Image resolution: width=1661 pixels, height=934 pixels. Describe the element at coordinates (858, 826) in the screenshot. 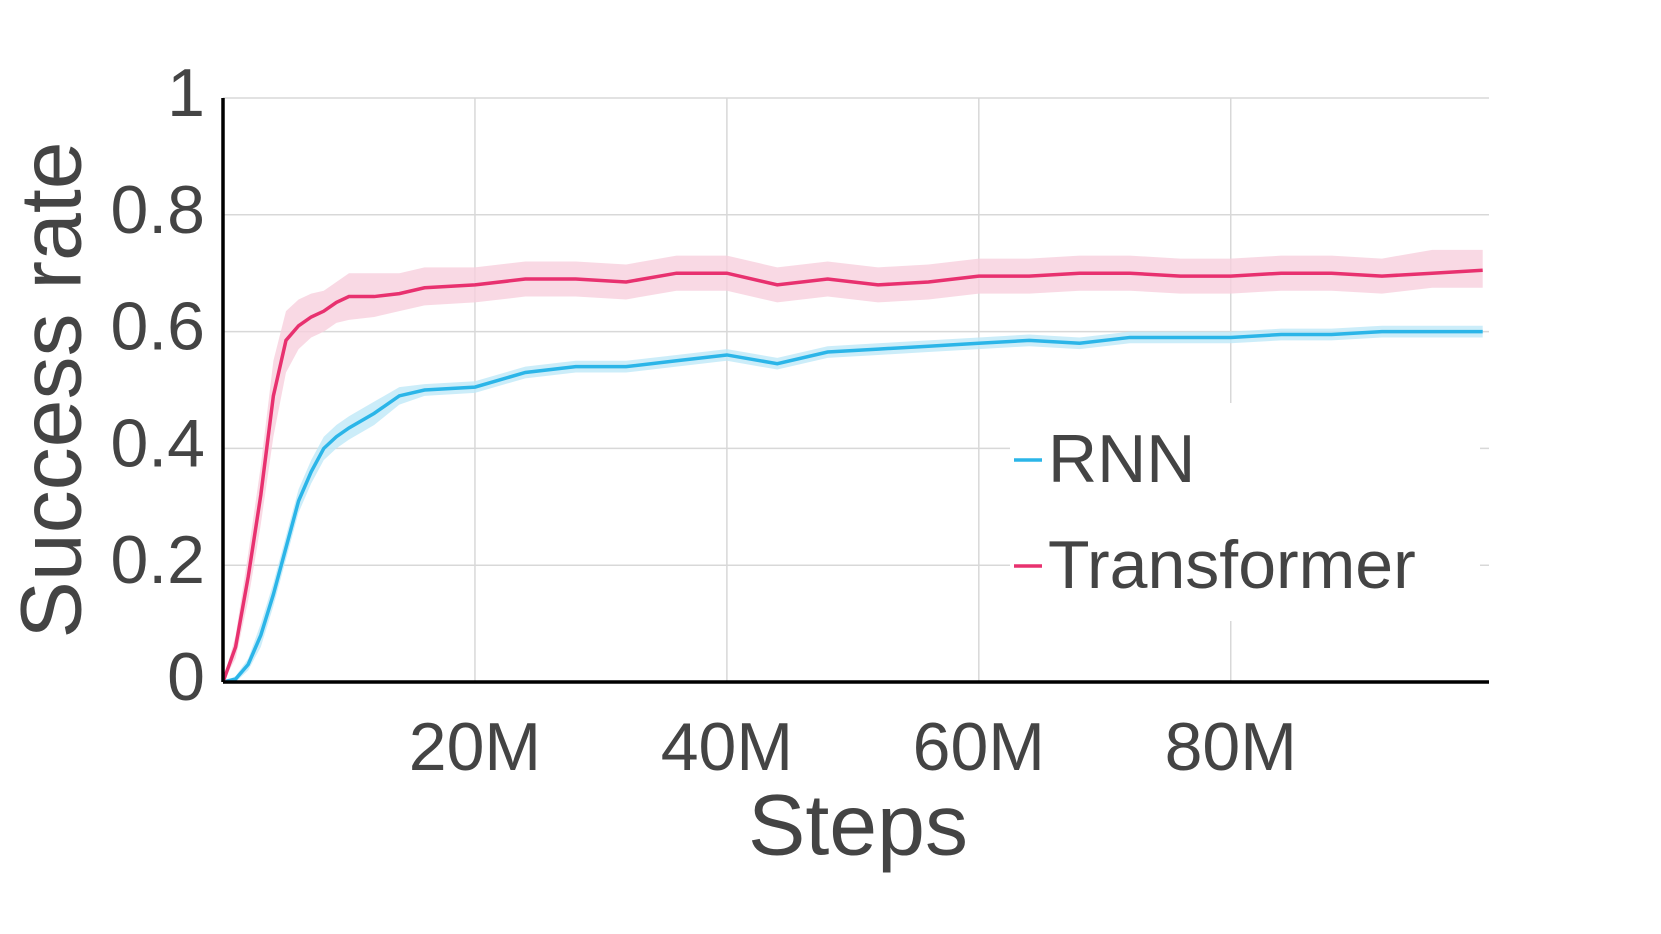

I see `x-axis-title: Steps` at that location.